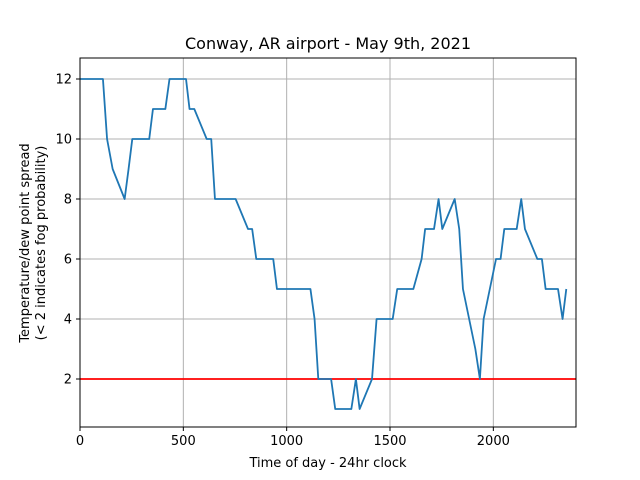 Image resolution: width=640 pixels, height=480 pixels. Describe the element at coordinates (68, 320) in the screenshot. I see `y-tick-label: 4` at that location.